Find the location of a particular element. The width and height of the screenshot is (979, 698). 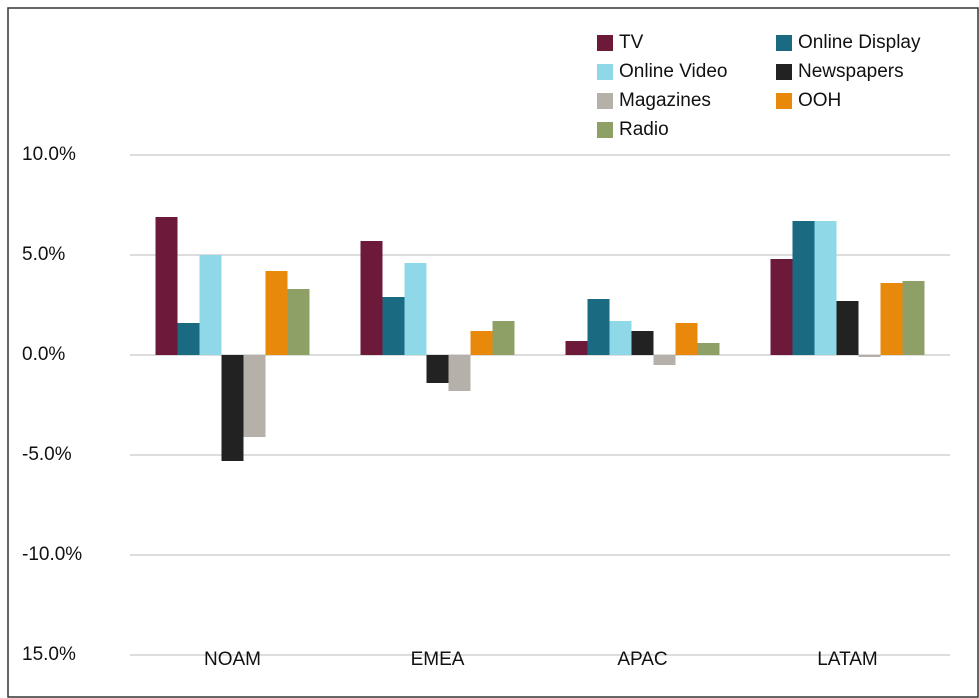

y-tick-label: -10.0% is located at coordinates (52, 554).